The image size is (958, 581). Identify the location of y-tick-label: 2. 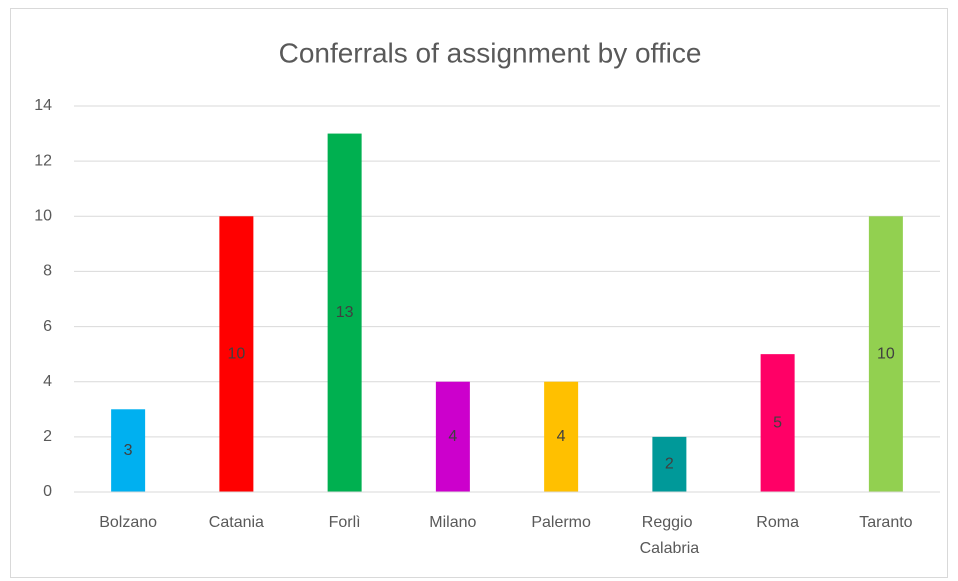
(47, 436).